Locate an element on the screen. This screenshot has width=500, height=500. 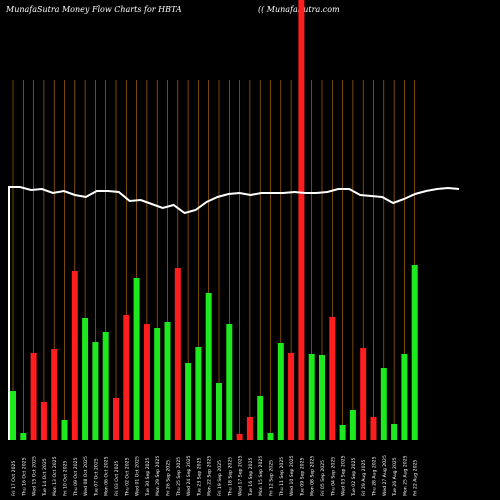
date-tick-label: Thu 25 Sep 2025 is located at coordinates (179, 477).